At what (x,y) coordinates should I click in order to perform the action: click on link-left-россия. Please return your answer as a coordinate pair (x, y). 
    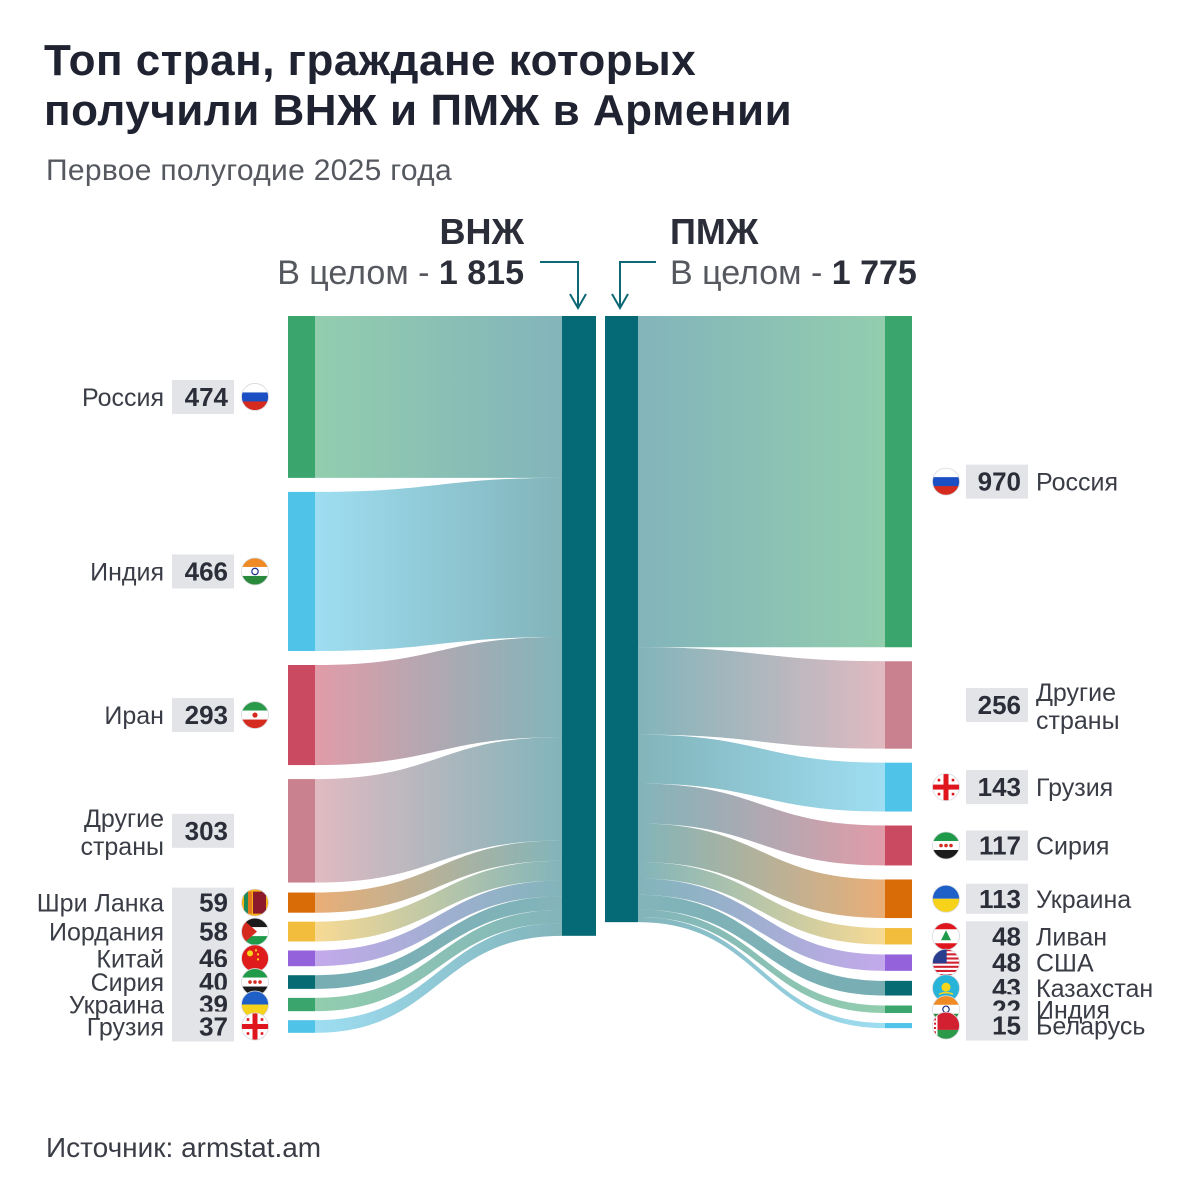
    Looking at the image, I should click on (438, 397).